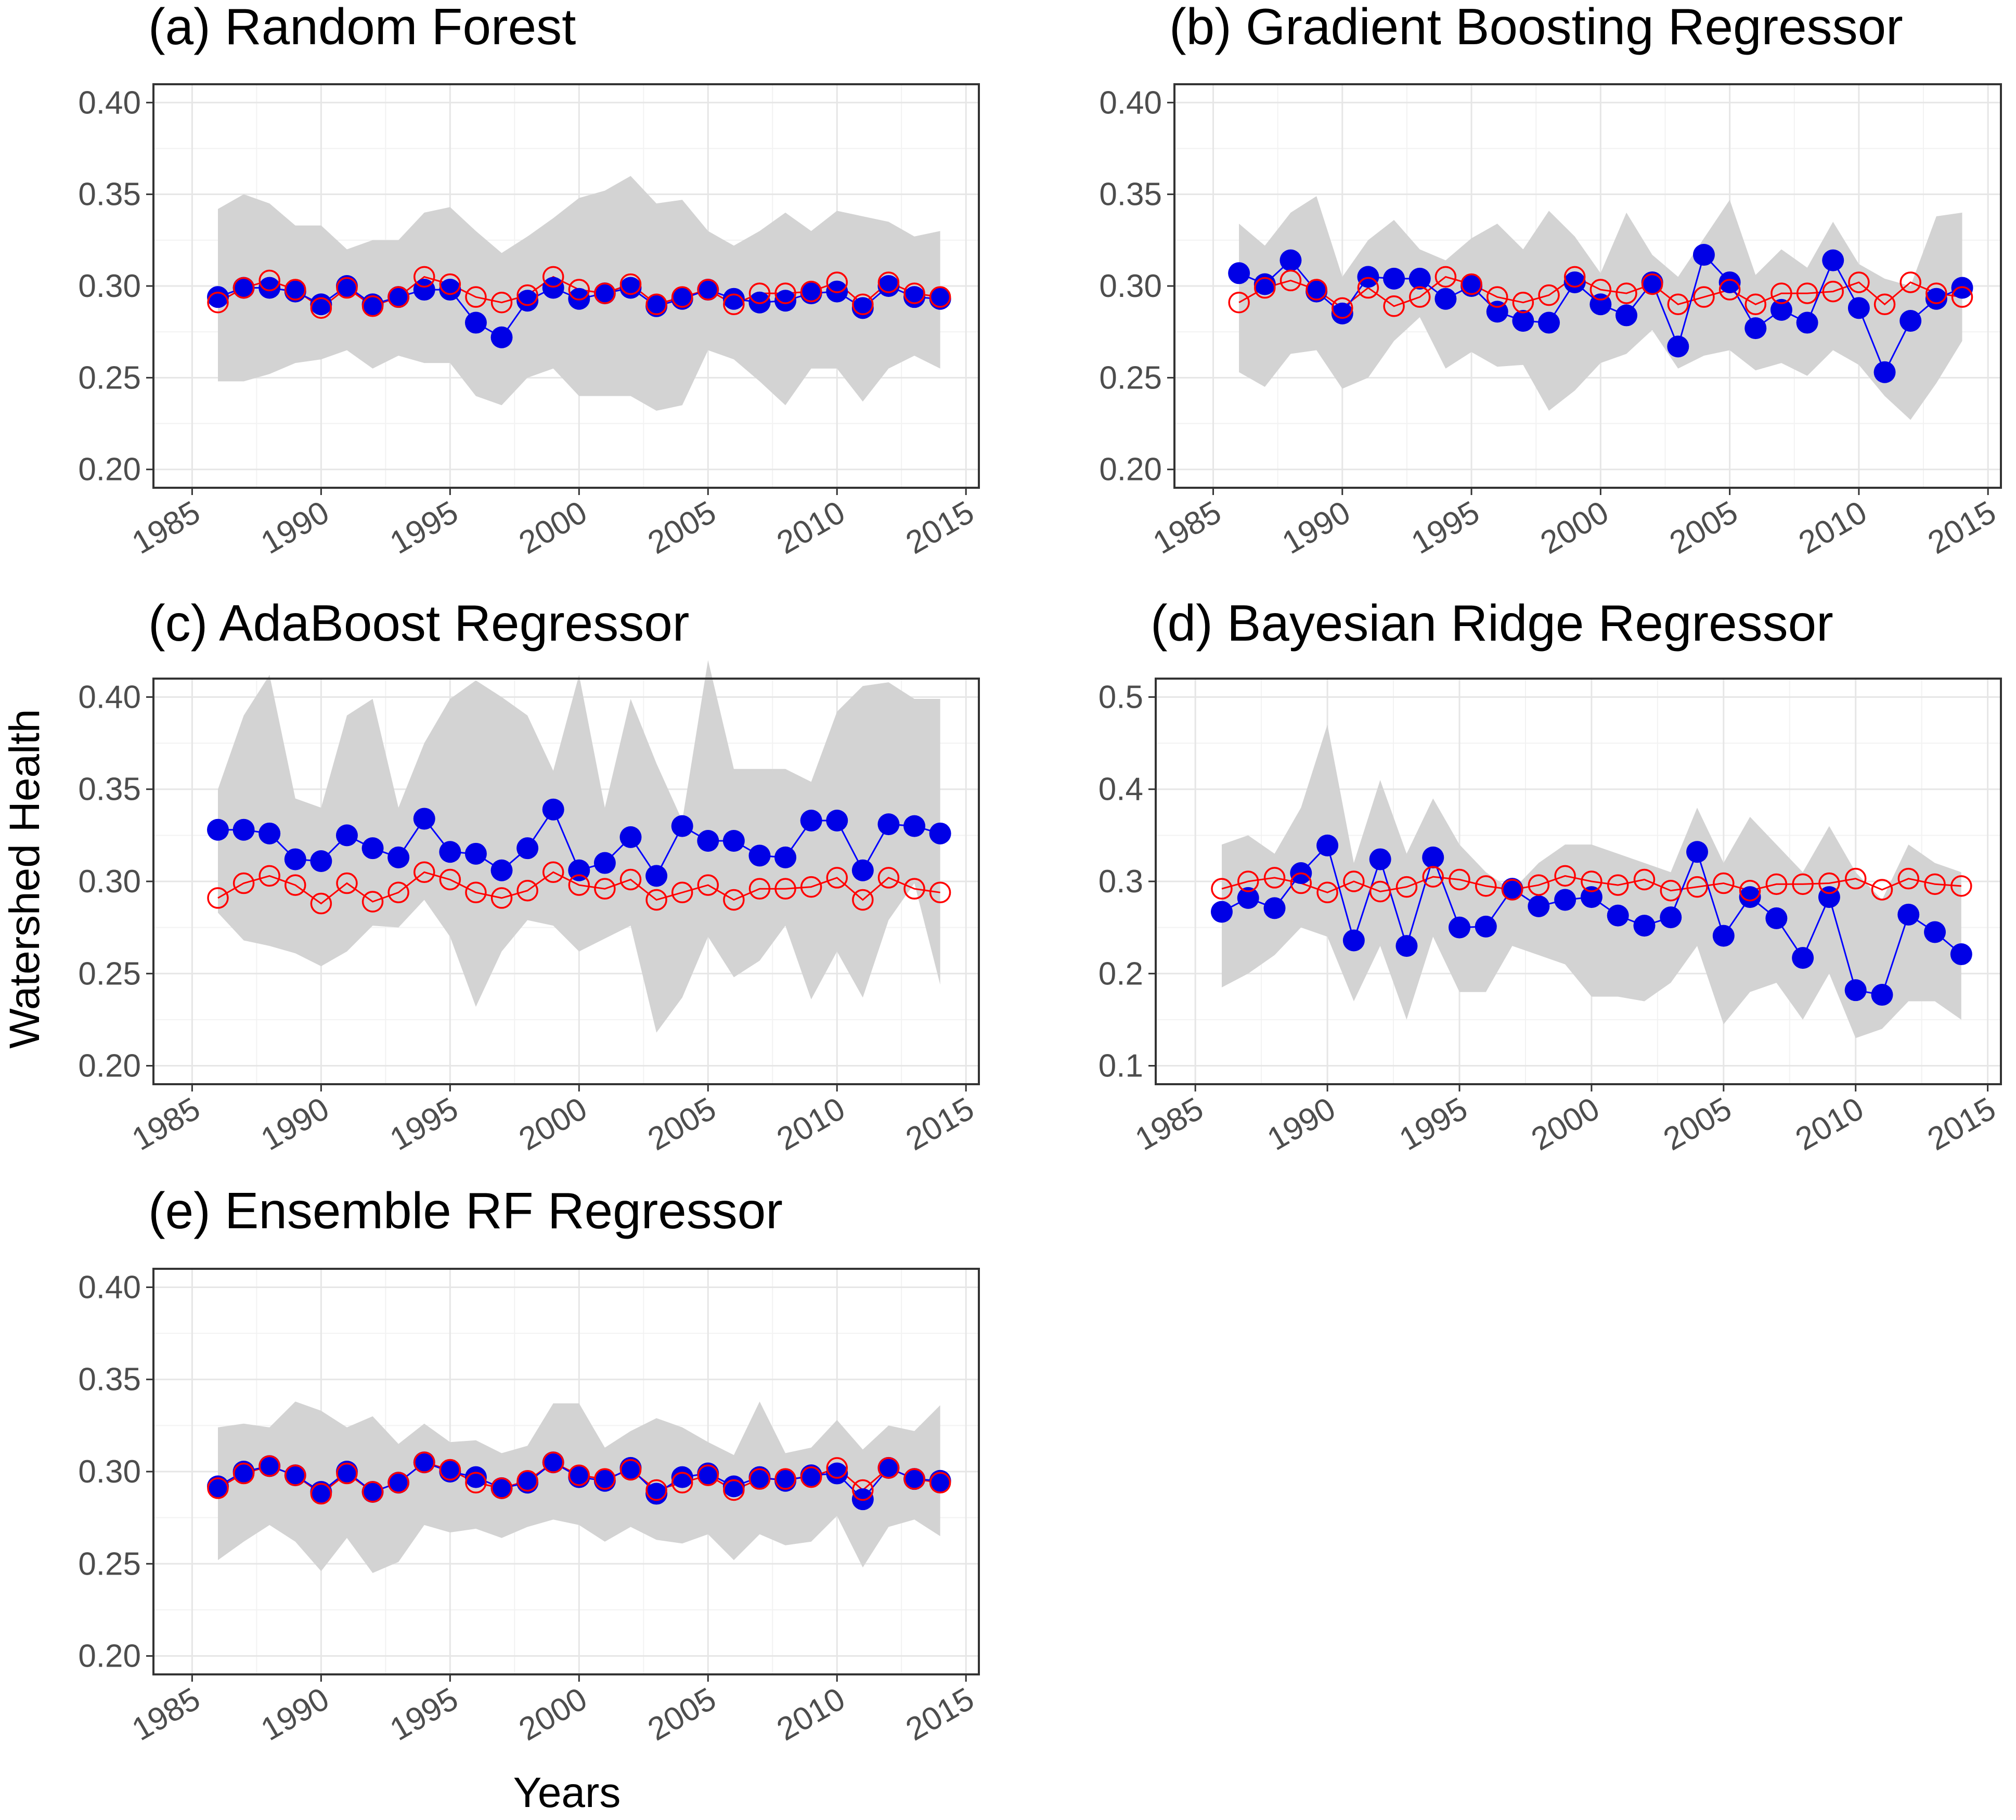 The height and width of the screenshot is (1820, 2016). I want to click on y-tick-label: 0.3, so click(1121, 882).